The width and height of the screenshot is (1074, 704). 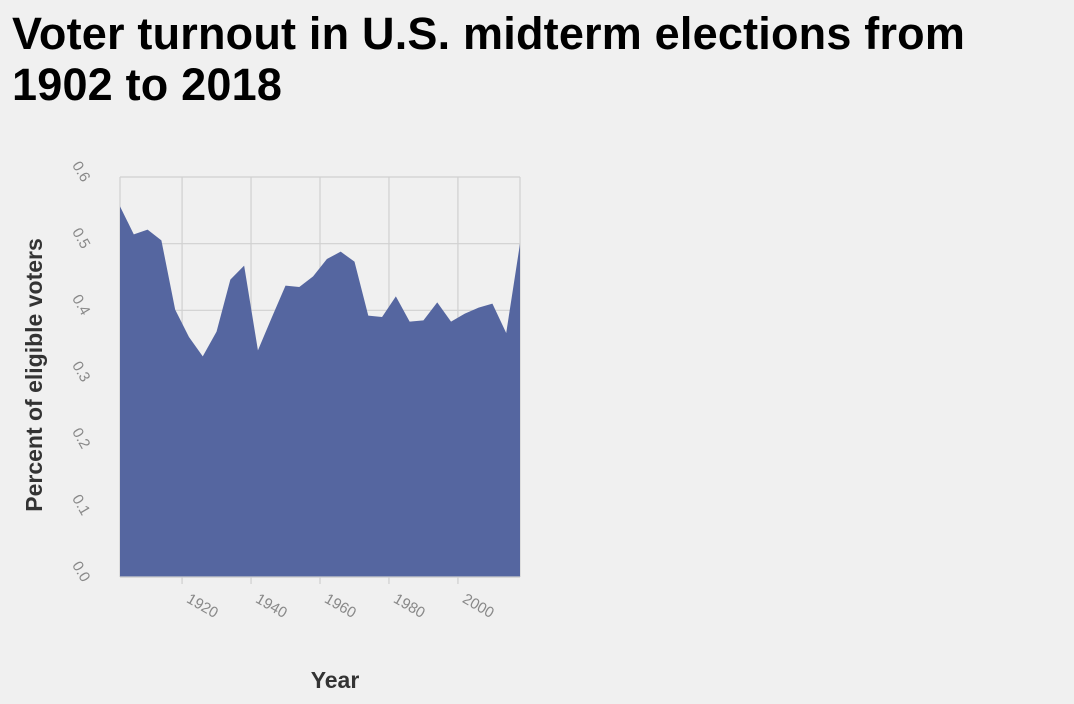 I want to click on x-tick-label: 1980, so click(x=409, y=605).